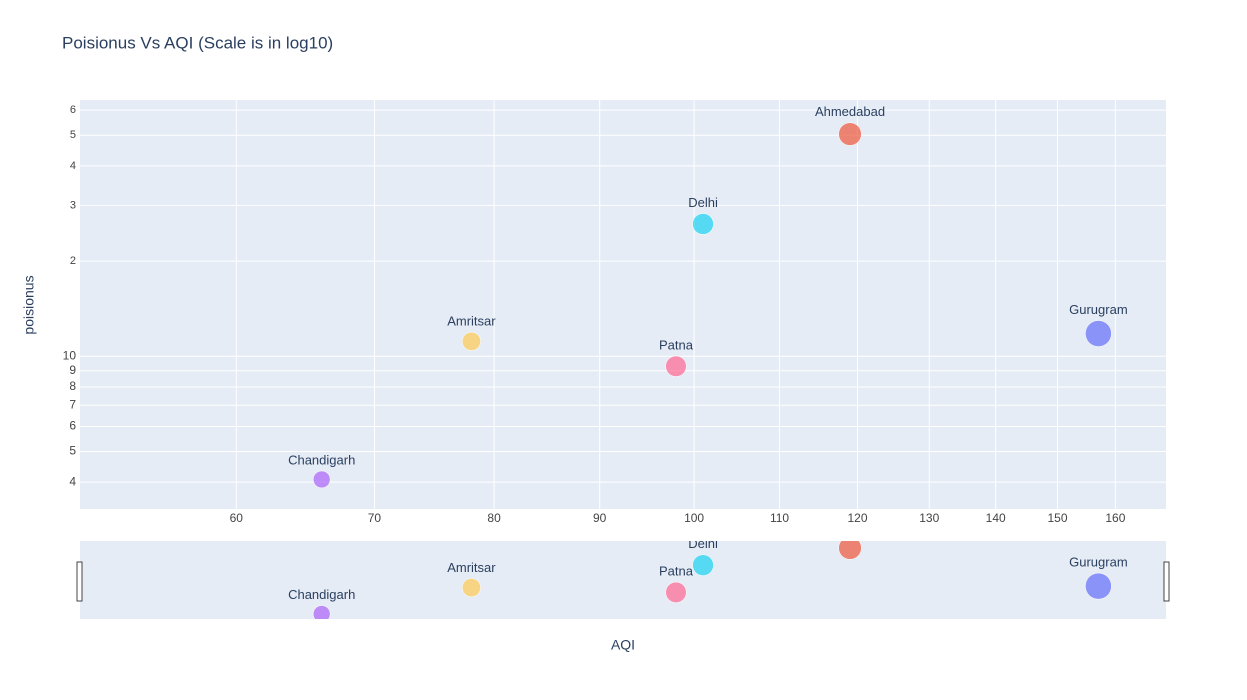  What do you see at coordinates (375, 518) in the screenshot?
I see `x-tick-label: 70` at bounding box center [375, 518].